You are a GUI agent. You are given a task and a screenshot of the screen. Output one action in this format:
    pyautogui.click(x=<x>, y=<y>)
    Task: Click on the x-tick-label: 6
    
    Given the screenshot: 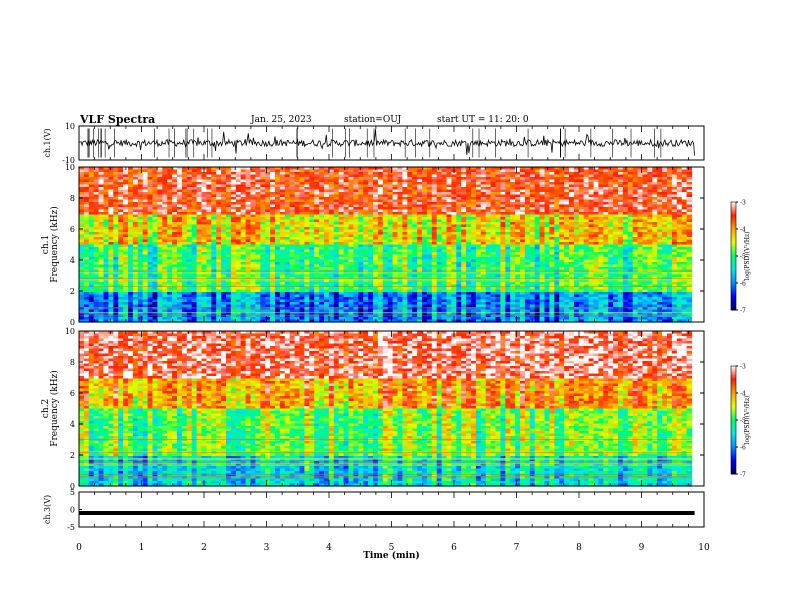 What is the action you would take?
    pyautogui.click(x=454, y=548)
    